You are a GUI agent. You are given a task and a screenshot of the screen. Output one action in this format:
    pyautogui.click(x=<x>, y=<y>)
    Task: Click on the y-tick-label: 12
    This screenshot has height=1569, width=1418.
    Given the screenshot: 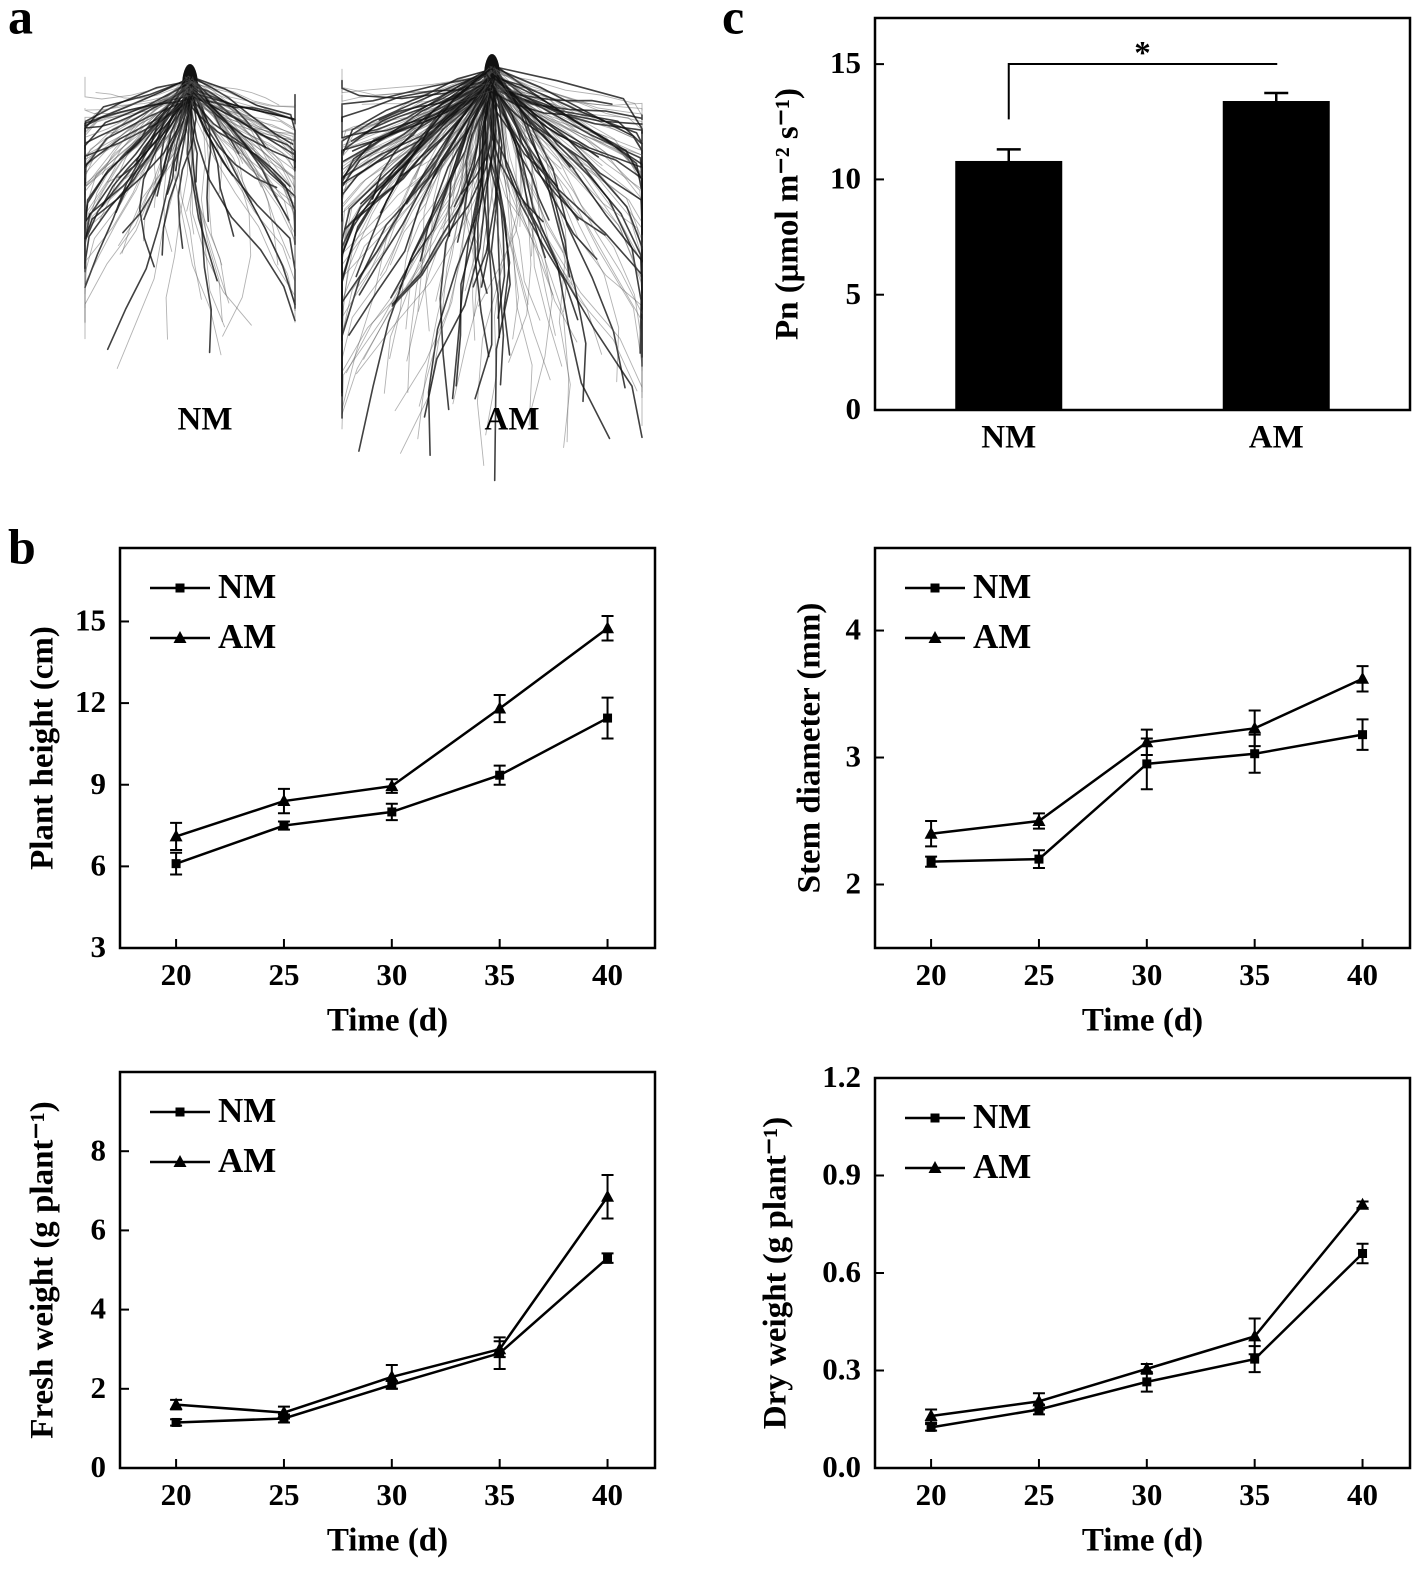 What is the action you would take?
    pyautogui.click(x=90, y=701)
    